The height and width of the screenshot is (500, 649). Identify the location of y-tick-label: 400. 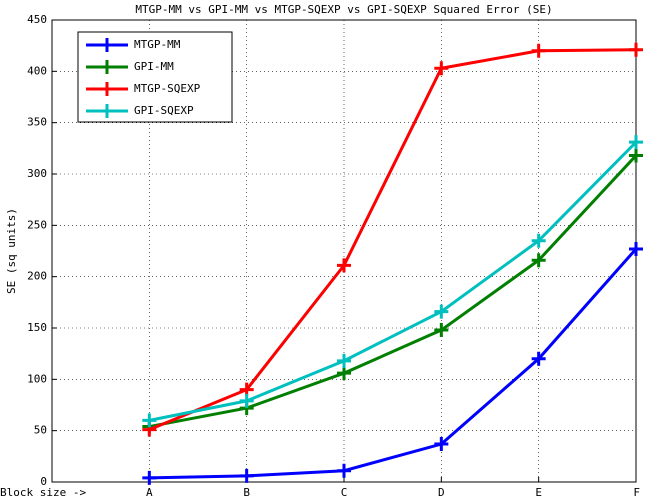
(37, 70).